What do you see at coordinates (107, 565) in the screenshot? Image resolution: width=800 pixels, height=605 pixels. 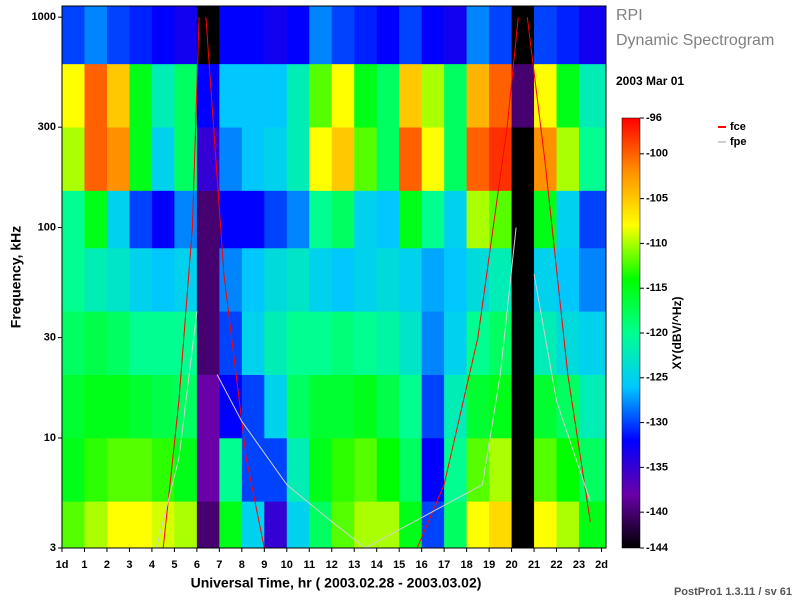 I see `x-tick-label: 2` at bounding box center [107, 565].